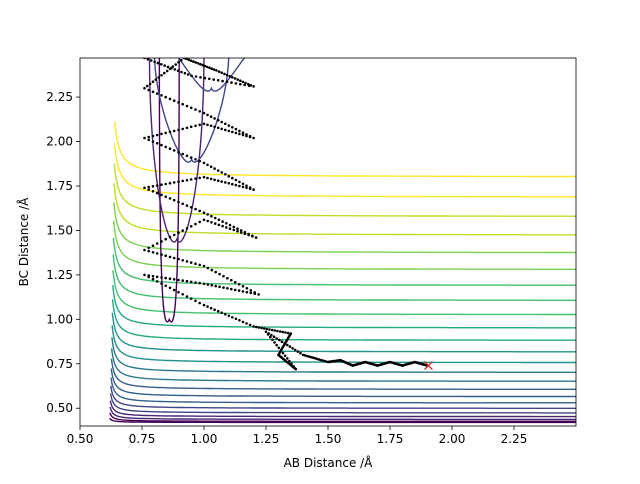  I want to click on y-tick-label: 2.00, so click(59, 142).